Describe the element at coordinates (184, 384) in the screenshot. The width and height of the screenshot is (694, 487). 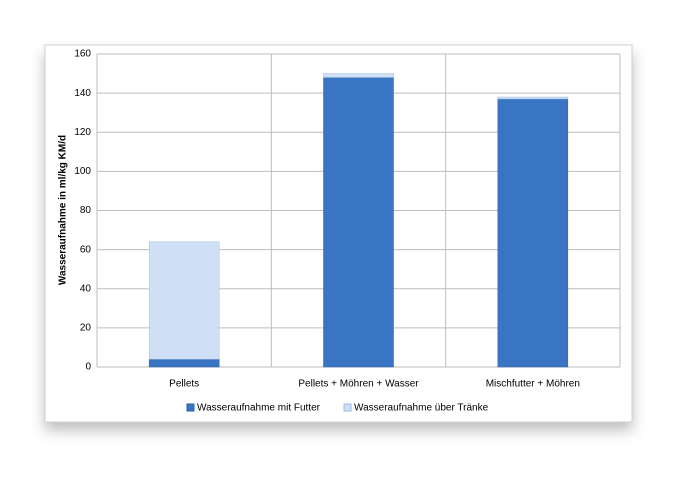
I see `x-tick-label: Pellets` at that location.